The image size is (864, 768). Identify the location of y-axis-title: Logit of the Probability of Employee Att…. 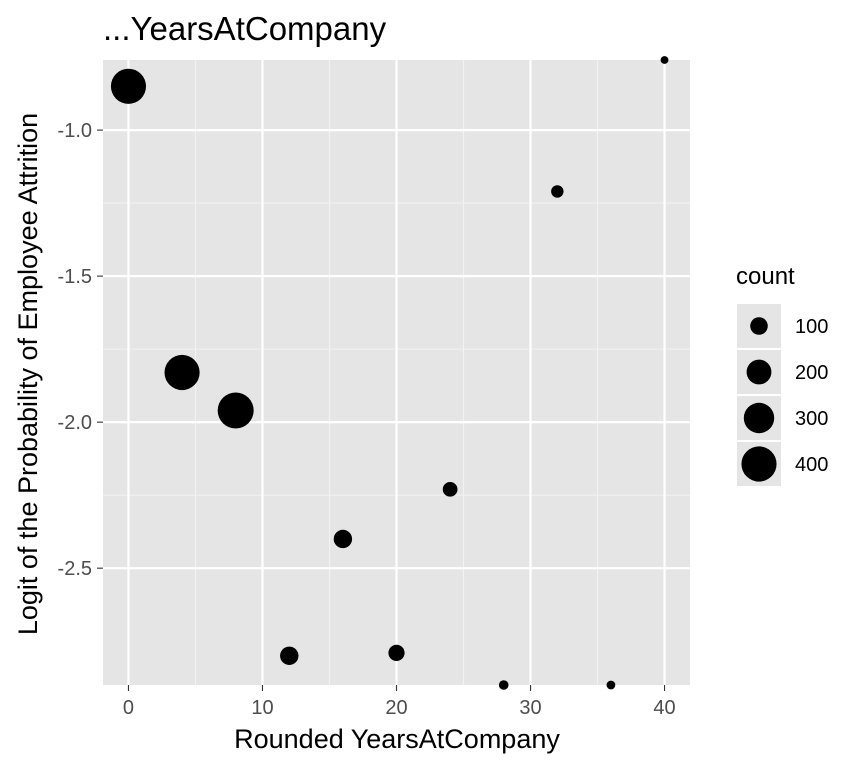
(28, 374).